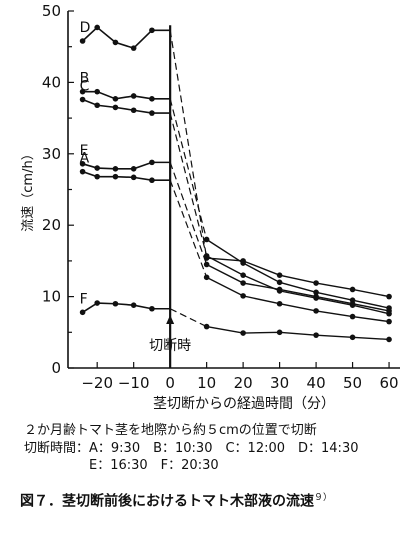  What do you see at coordinates (51, 154) in the screenshot?
I see `y-tick-label: 30` at bounding box center [51, 154].